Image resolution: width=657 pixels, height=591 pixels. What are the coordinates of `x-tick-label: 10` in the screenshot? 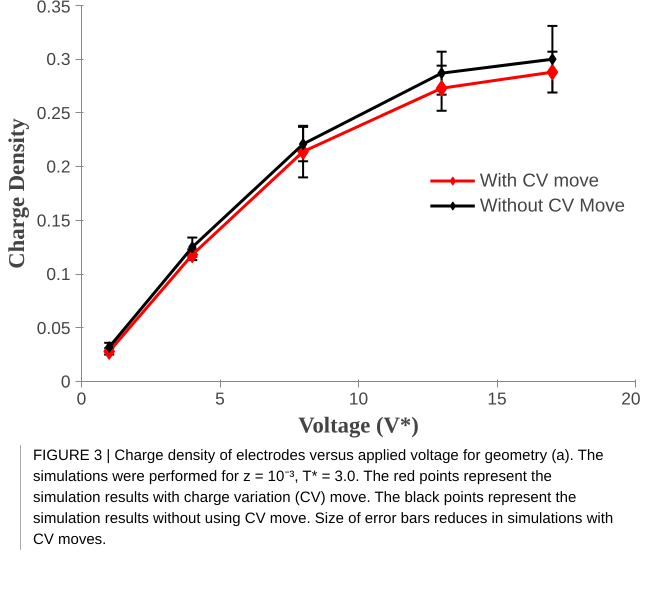 It's located at (358, 398).